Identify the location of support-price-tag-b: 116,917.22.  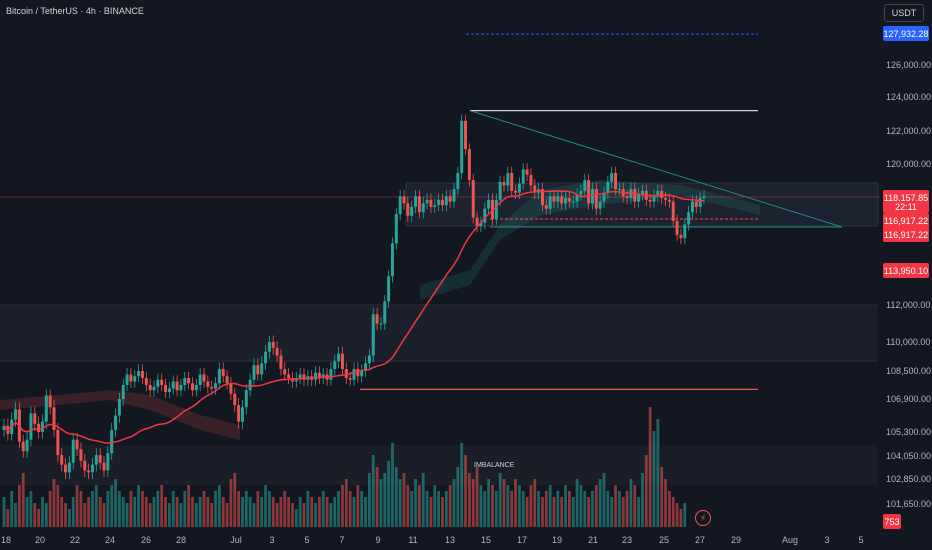
(906, 234).